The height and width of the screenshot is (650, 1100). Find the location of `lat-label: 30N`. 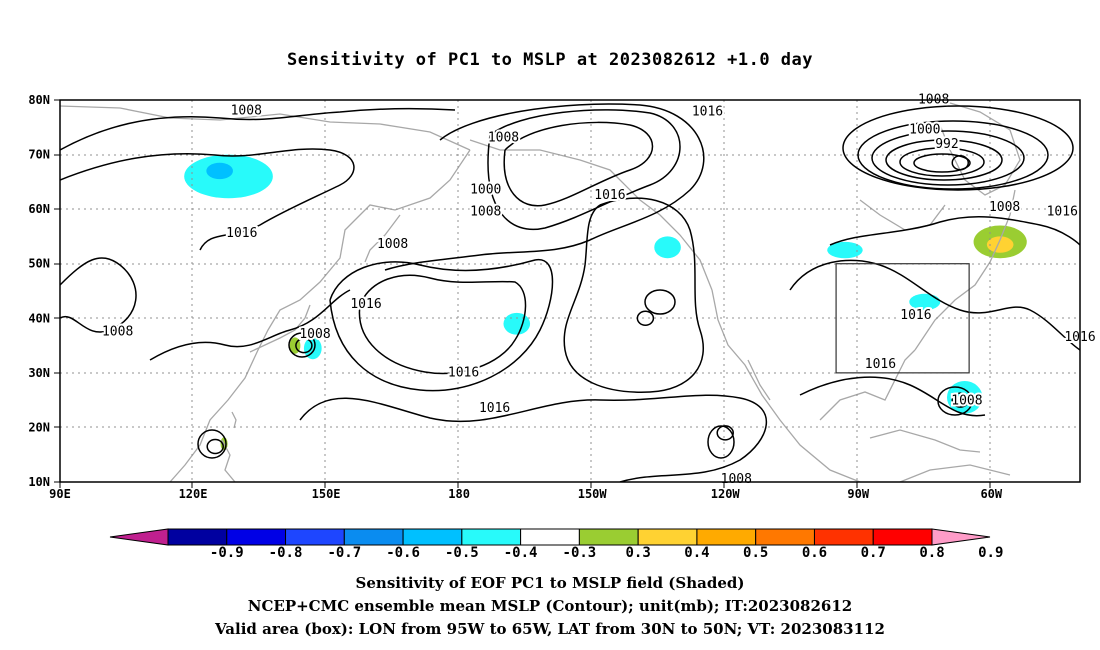

lat-label: 30N is located at coordinates (39, 373).